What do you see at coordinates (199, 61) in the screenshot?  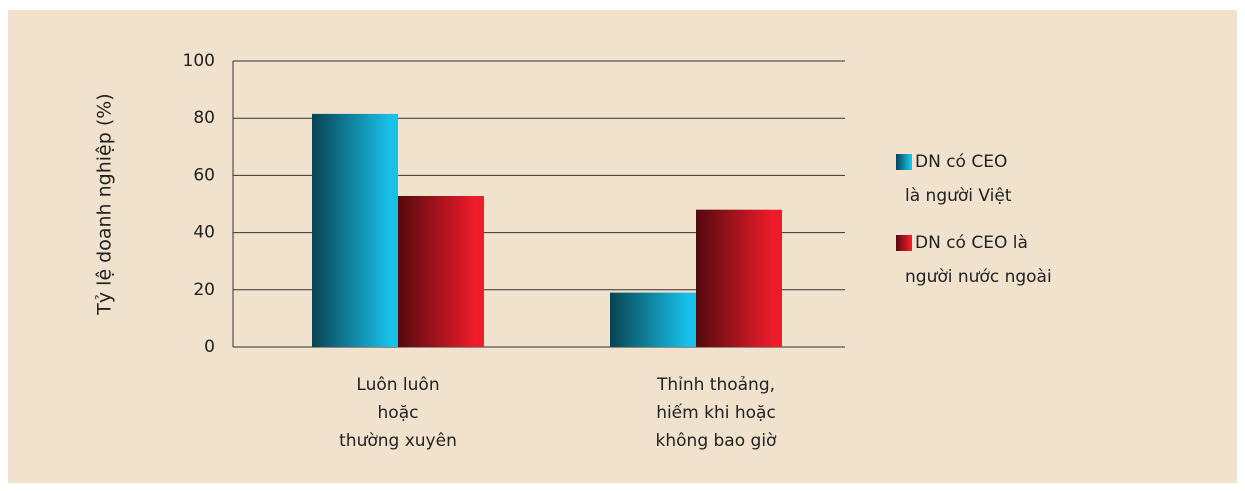 I see `y-tick-label: 100` at bounding box center [199, 61].